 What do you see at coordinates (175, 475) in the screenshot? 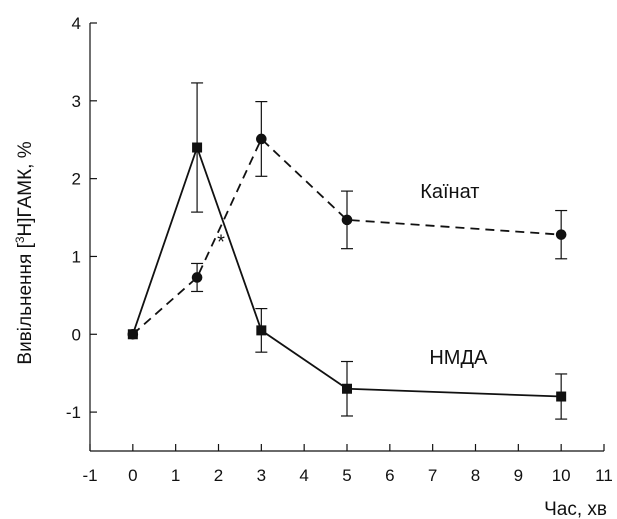
I see `x-tick-label: 1` at bounding box center [175, 475].